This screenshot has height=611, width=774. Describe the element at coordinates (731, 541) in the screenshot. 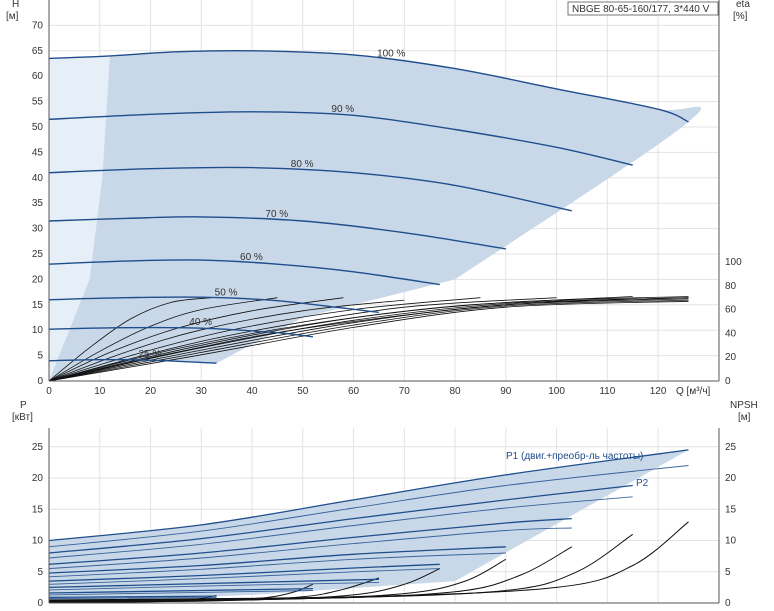

I see `y2-tick-label: 10` at that location.